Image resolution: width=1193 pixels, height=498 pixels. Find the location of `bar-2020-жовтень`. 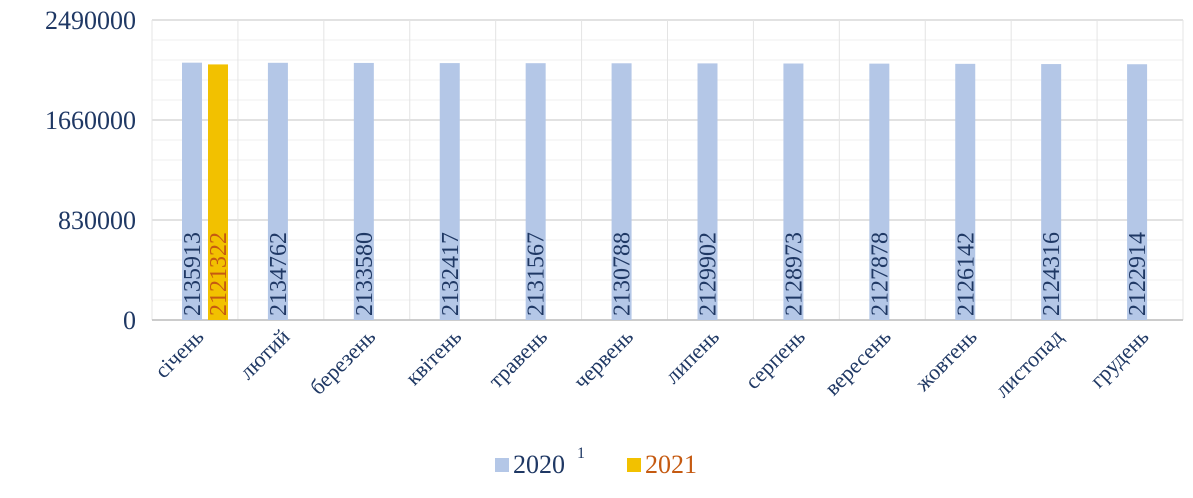

bar-2020-жовтень is located at coordinates (965, 191).